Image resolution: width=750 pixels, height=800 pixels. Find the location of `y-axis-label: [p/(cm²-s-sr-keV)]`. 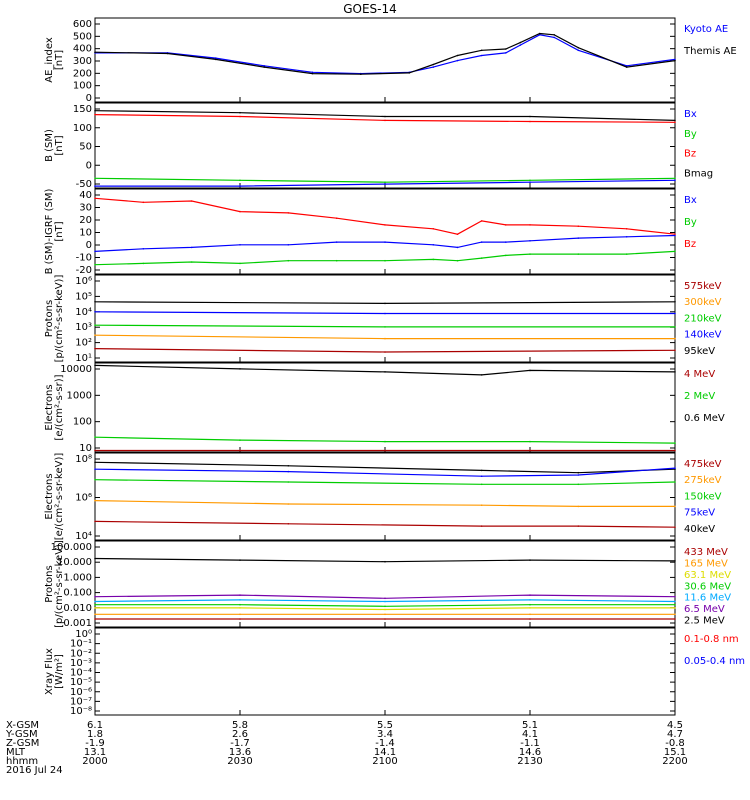

y-axis-label: [p/(cm²-s-sr-keV)] is located at coordinates (59, 584).